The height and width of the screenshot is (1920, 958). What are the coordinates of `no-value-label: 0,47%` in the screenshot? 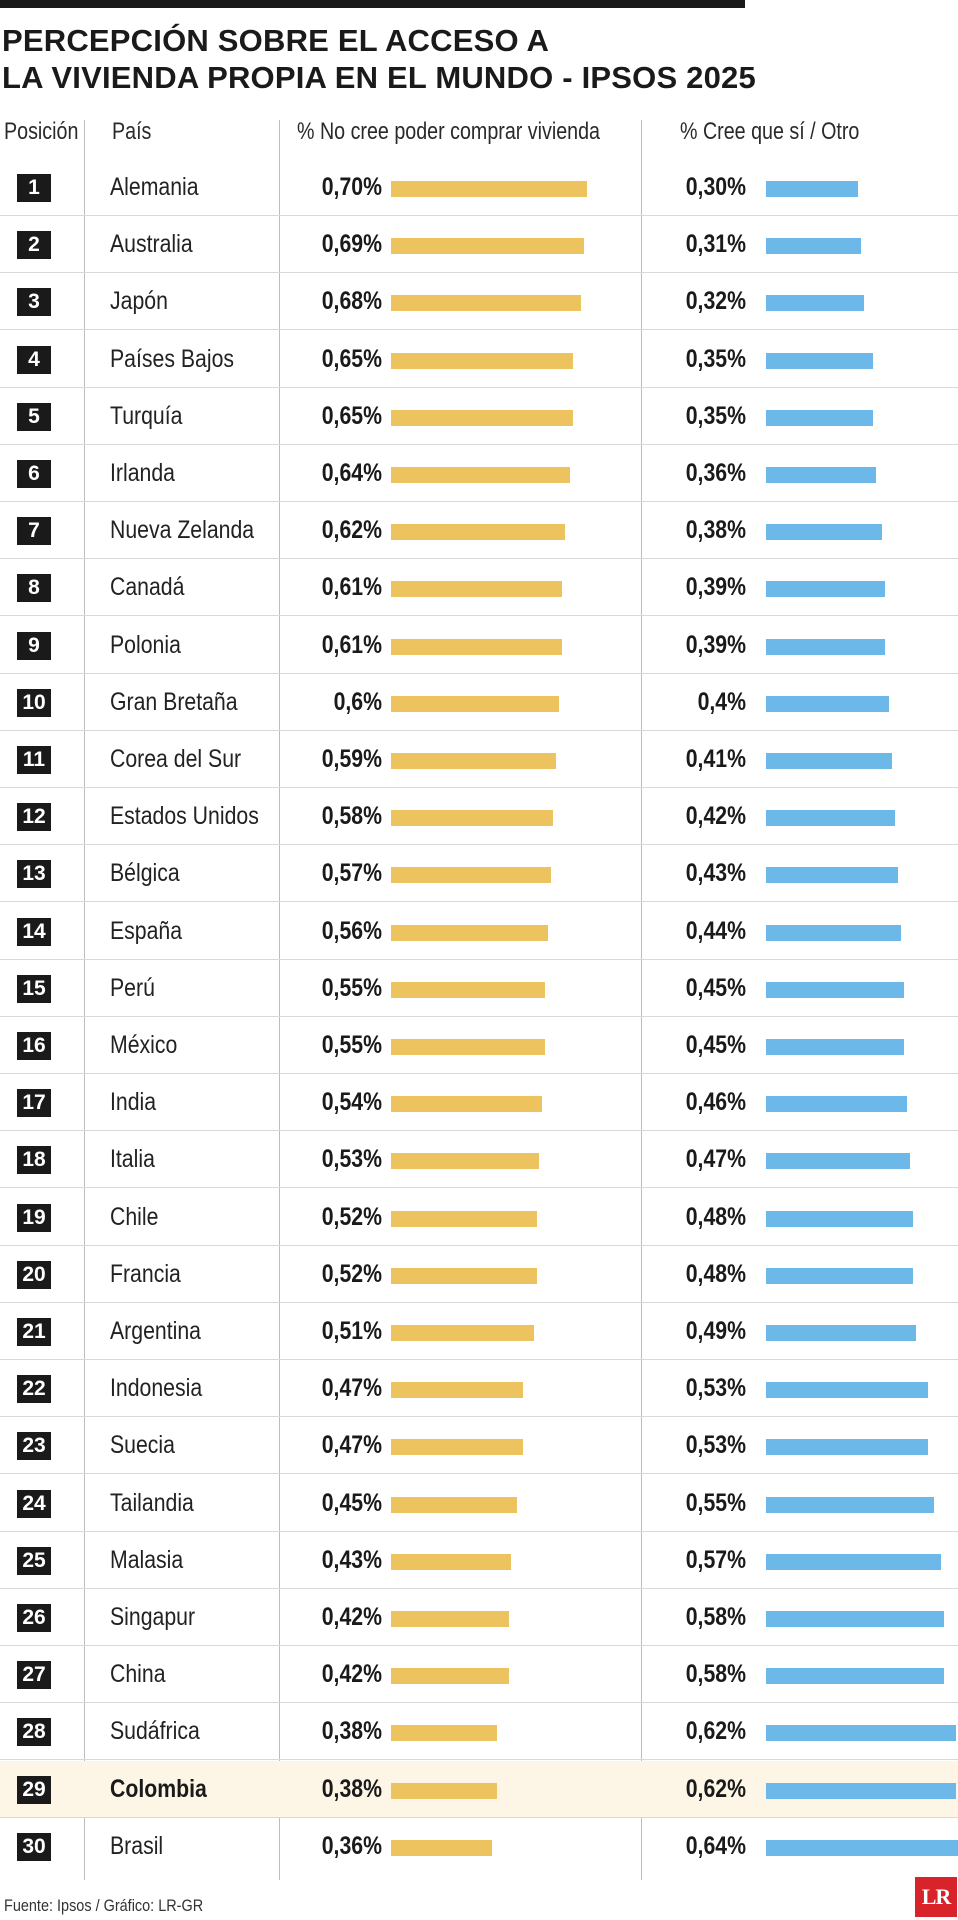 It's located at (351, 1445).